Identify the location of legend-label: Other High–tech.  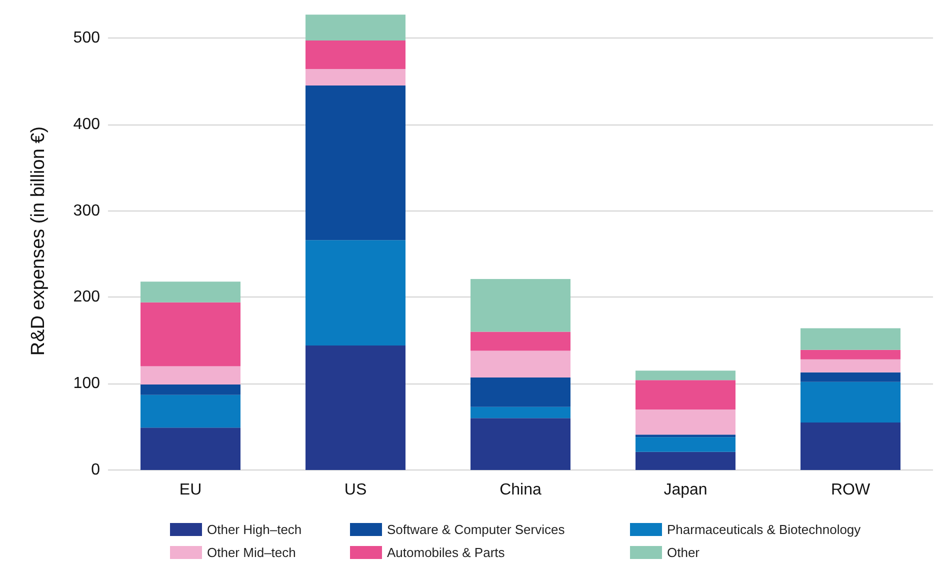
(254, 529).